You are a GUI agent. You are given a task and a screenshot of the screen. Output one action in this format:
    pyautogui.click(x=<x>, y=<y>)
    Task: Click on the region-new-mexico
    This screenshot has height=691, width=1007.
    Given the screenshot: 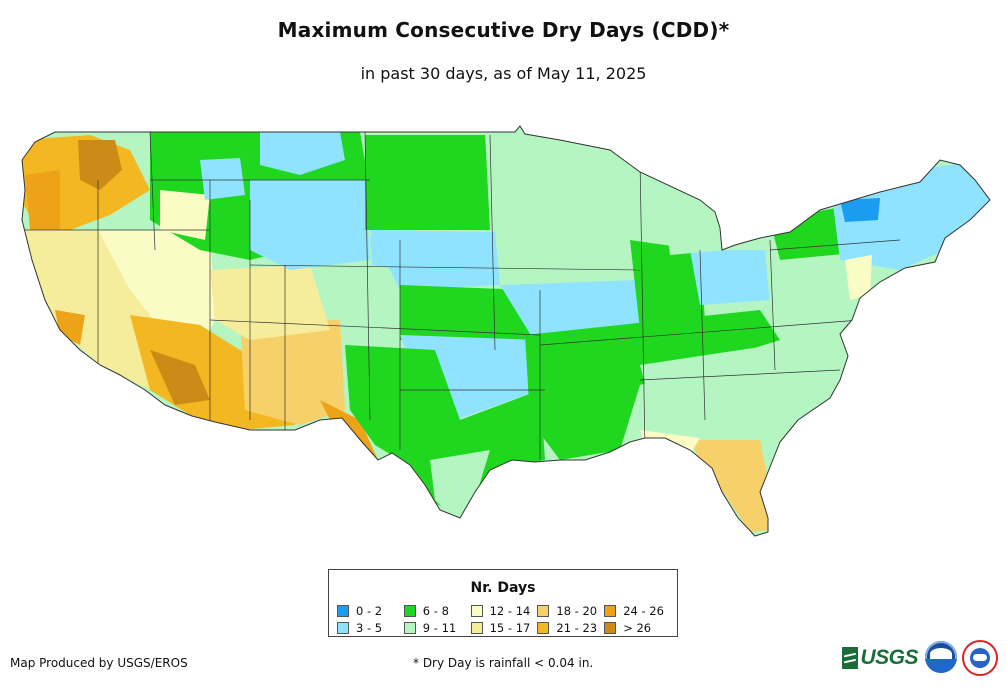 What is the action you would take?
    pyautogui.click(x=292, y=372)
    